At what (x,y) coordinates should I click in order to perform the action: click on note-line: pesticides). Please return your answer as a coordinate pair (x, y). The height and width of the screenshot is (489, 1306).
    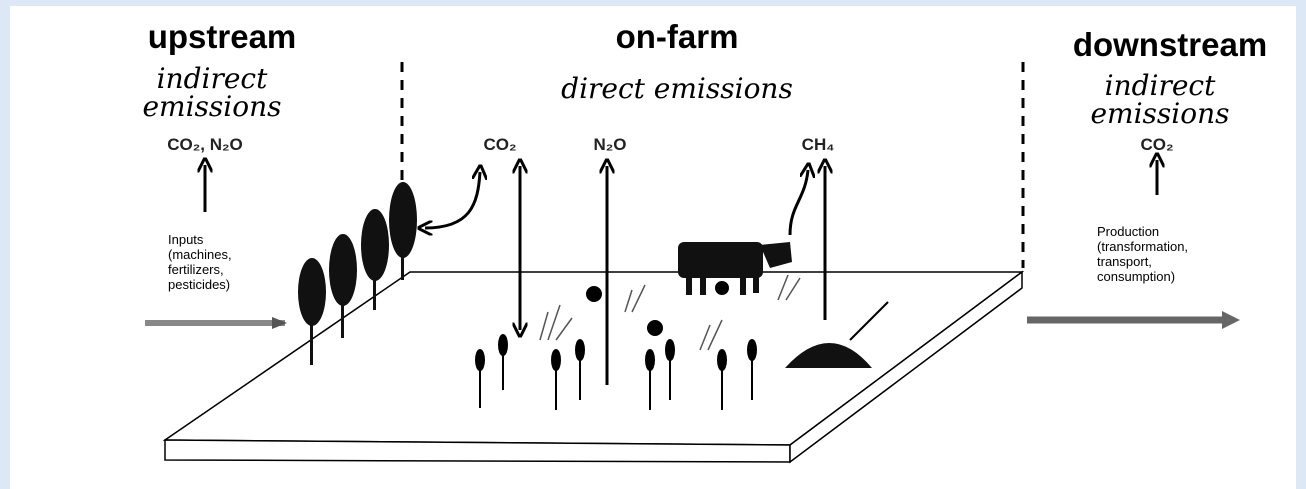
    Looking at the image, I should click on (199, 284).